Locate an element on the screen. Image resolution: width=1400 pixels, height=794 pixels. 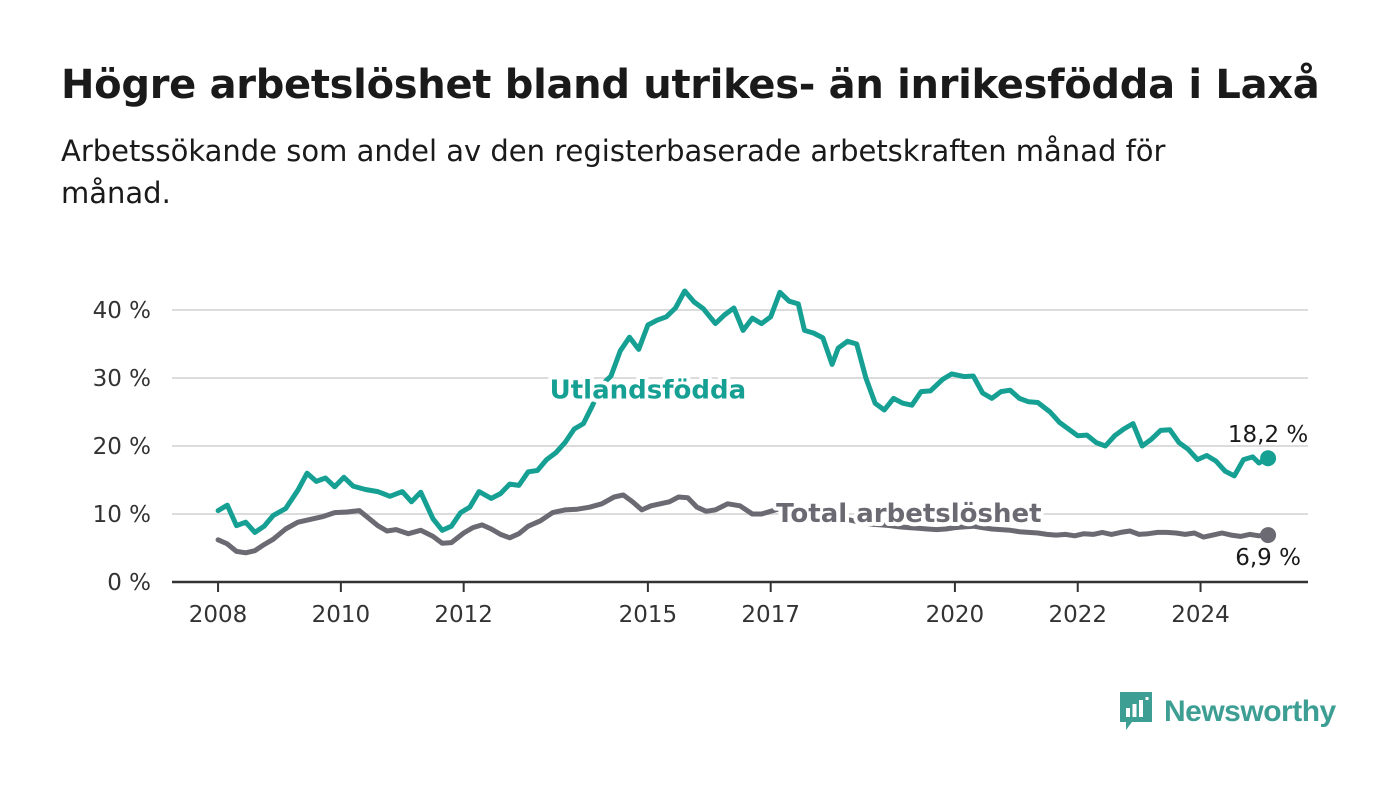
x-tick-label: 2022 is located at coordinates (1077, 615).